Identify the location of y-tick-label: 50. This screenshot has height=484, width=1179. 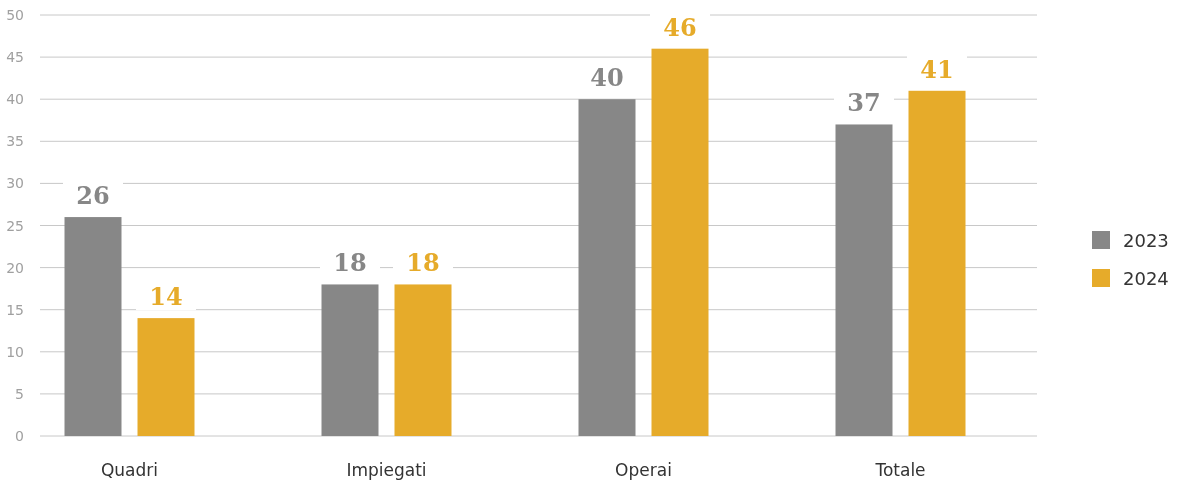
(15, 15).